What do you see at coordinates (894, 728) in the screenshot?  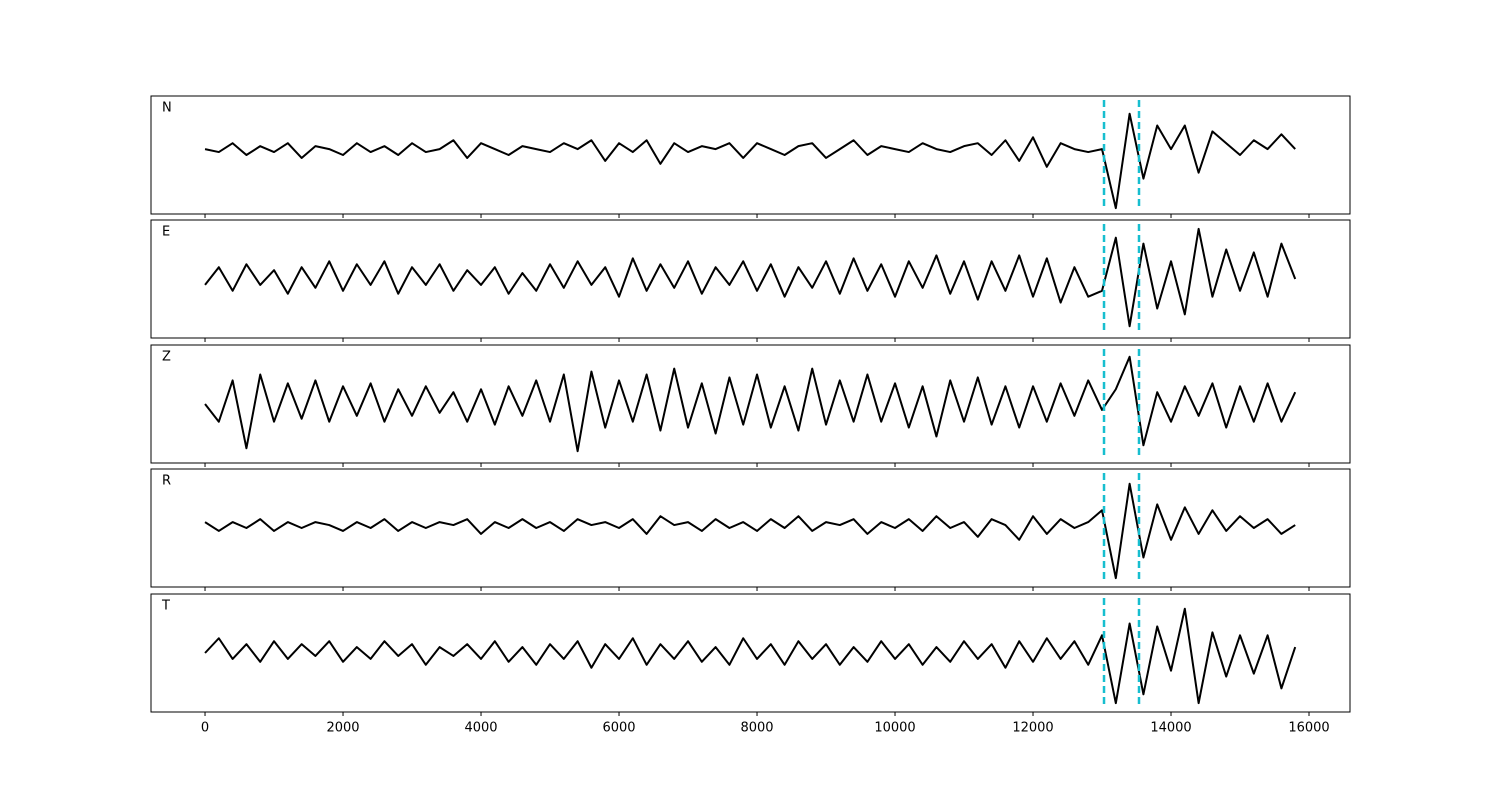 I see `x-tick-label: 10000` at bounding box center [894, 728].